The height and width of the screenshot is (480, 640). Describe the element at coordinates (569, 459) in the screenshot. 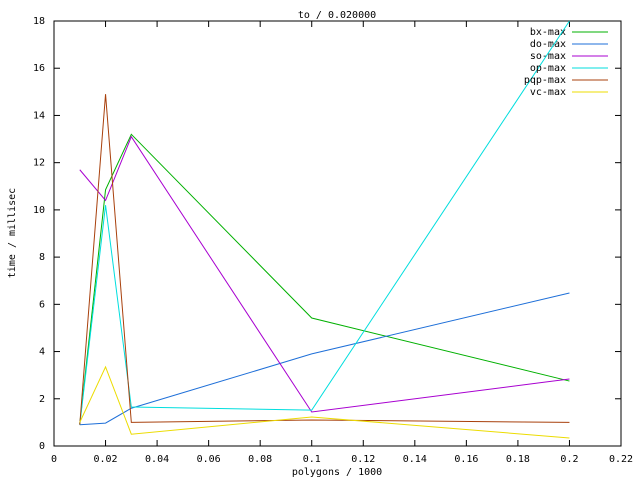

I see `x-tick-label: 0.2` at that location.